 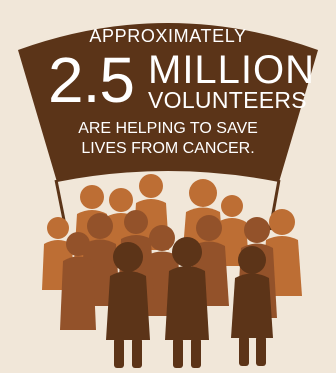 What do you see at coordinates (168, 36) in the screenshot?
I see `kicker-text: APPROXIMATELY` at bounding box center [168, 36].